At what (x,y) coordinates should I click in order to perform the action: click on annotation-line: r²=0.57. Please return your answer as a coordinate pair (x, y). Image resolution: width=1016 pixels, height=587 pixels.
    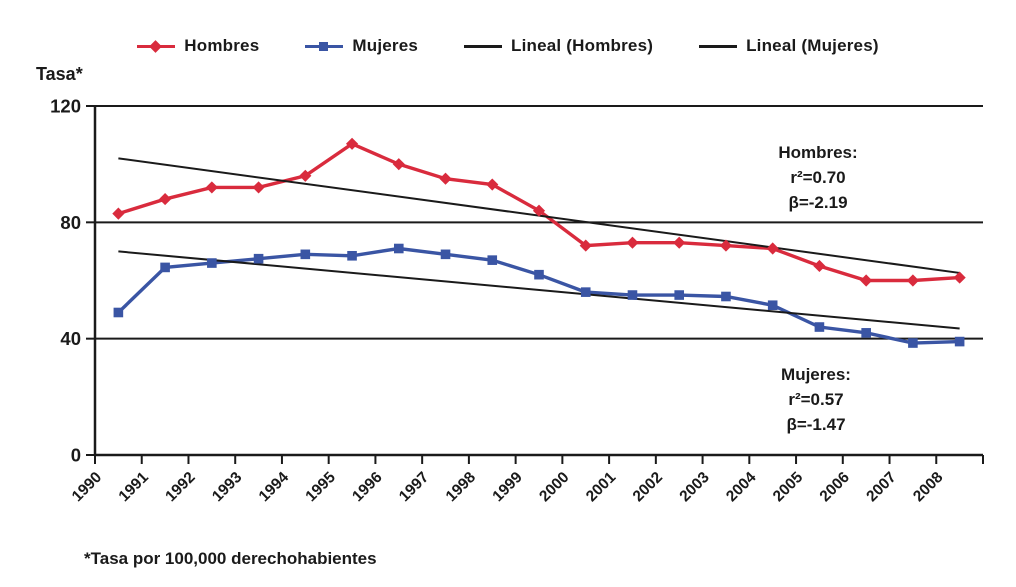
    Looking at the image, I should click on (816, 399).